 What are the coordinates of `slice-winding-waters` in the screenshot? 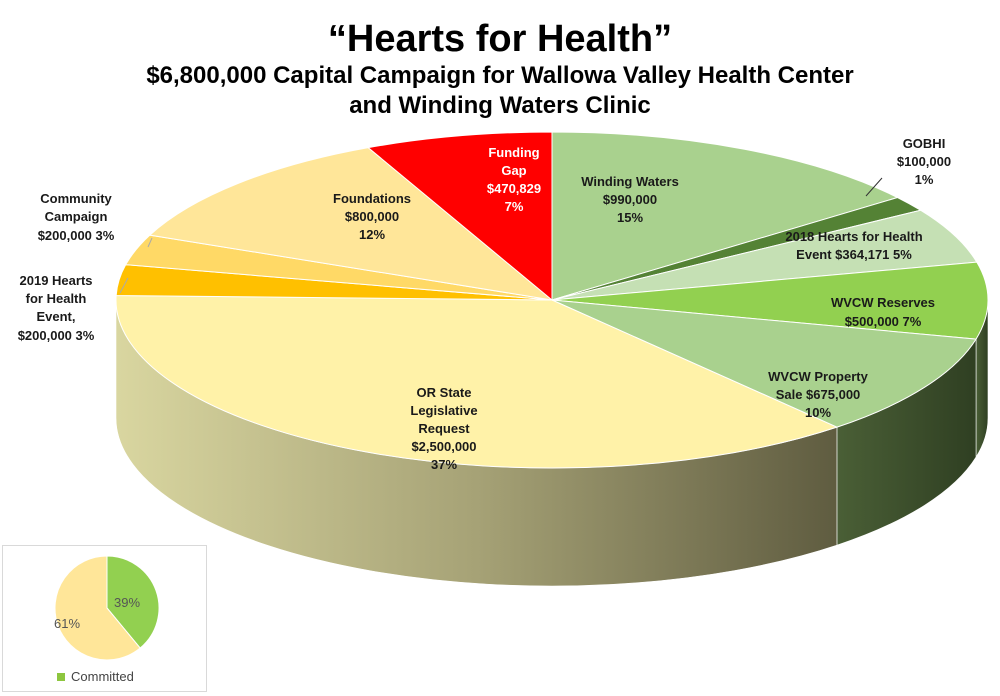 It's located at (725, 216).